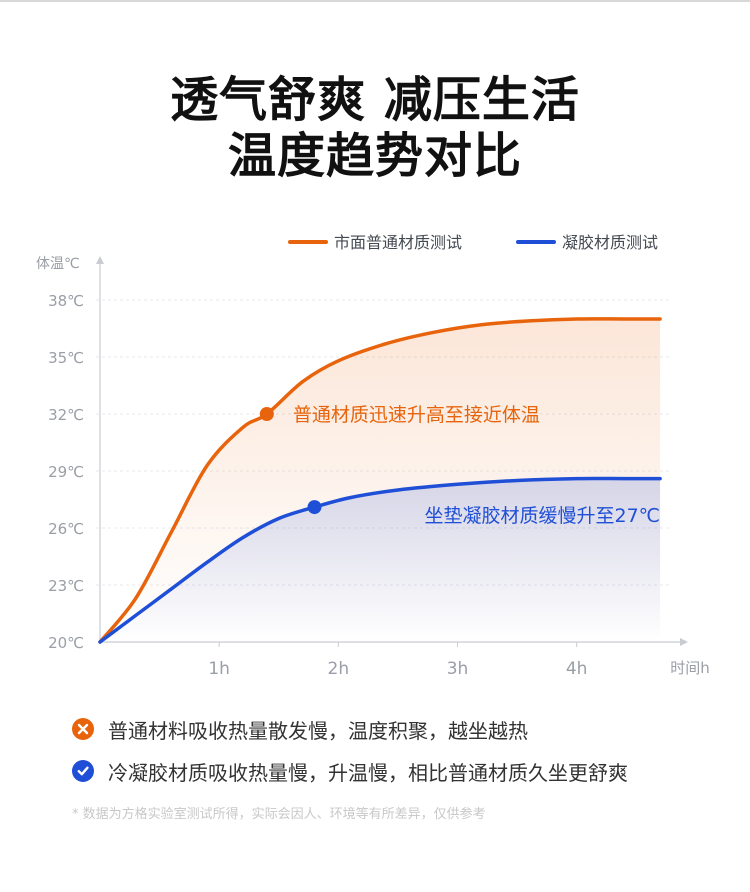  What do you see at coordinates (66, 472) in the screenshot?
I see `y-tick-label: 29℃` at bounding box center [66, 472].